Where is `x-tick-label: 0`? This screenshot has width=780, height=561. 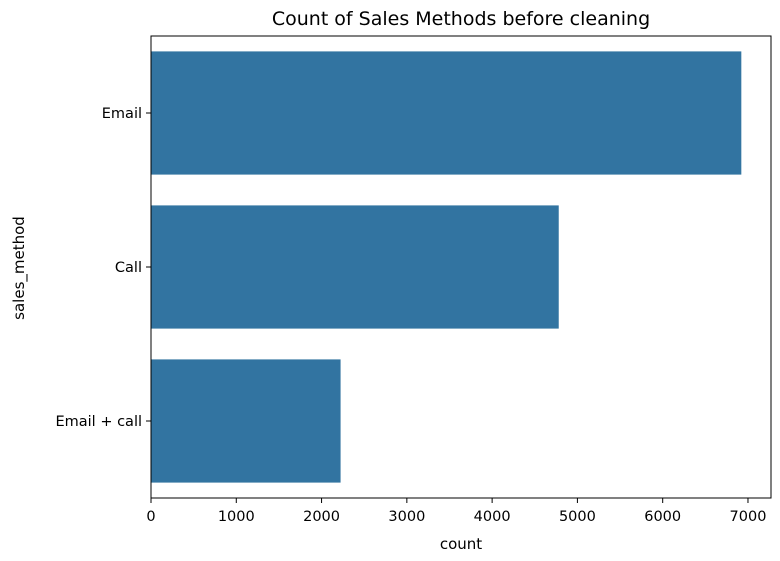
x-tick-label: 0 is located at coordinates (150, 517).